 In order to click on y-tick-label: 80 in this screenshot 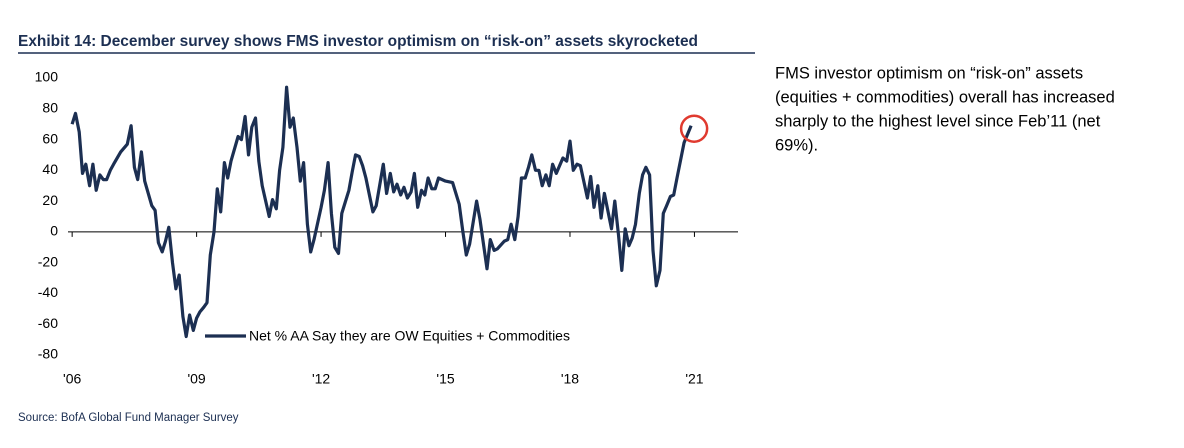, I will do `click(50, 107)`.